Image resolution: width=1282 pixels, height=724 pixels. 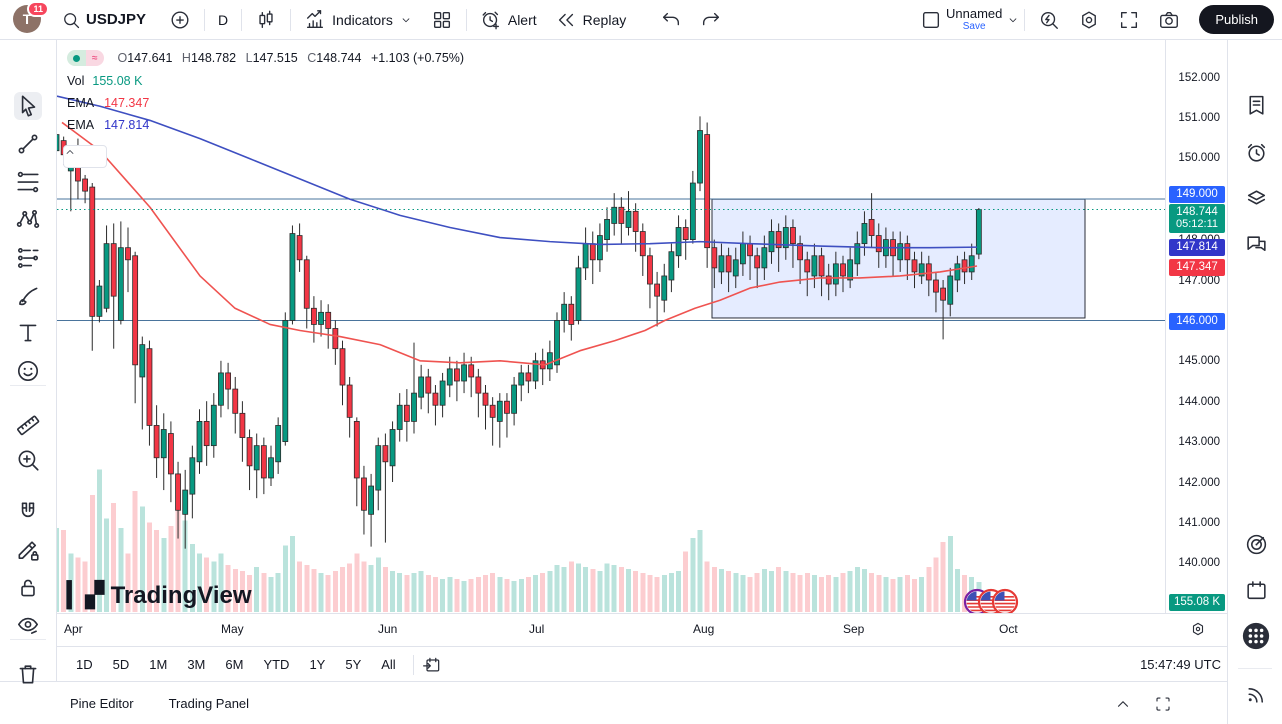 I want to click on volume-legend: Vol 155.08 K, so click(x=105, y=81).